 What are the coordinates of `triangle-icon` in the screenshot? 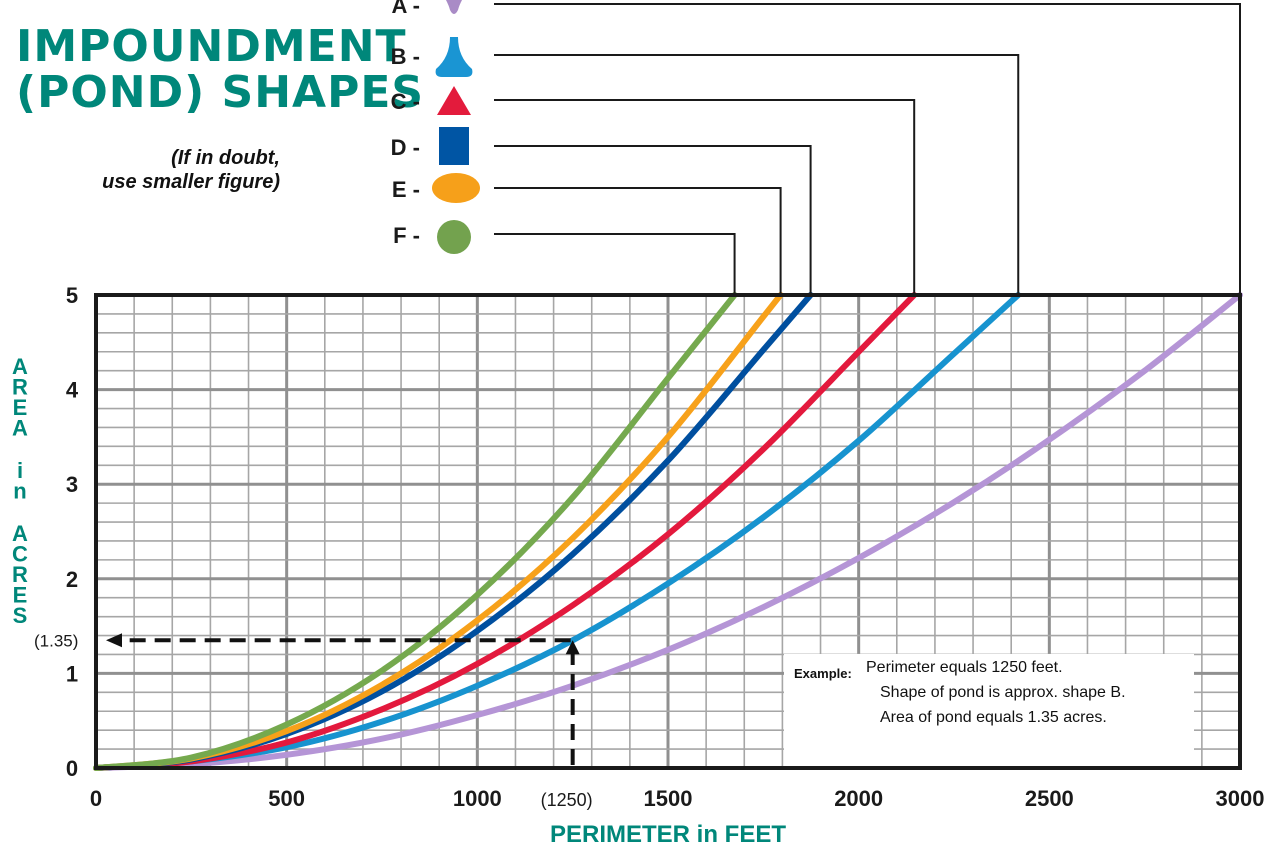 It's located at (454, 100).